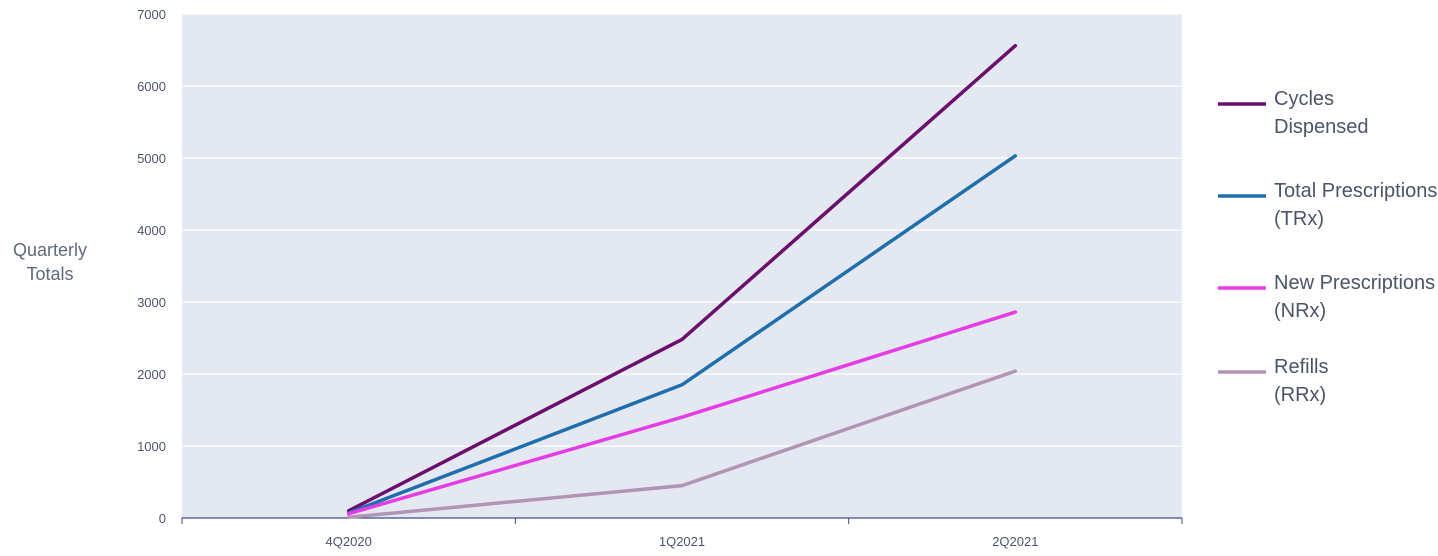  What do you see at coordinates (151, 230) in the screenshot?
I see `y-tick-label: 4000` at bounding box center [151, 230].